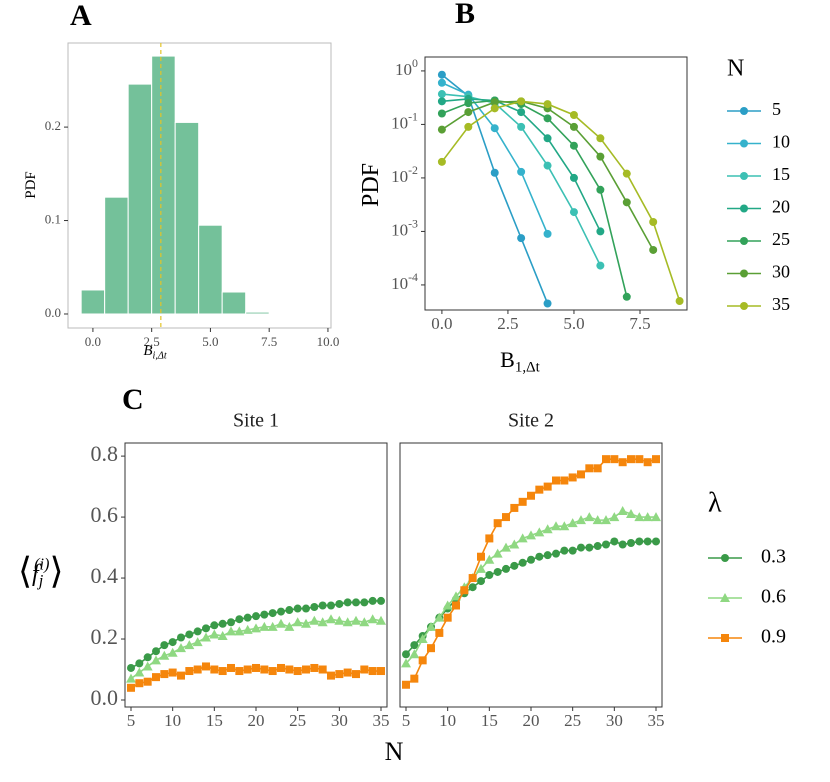 Image resolution: width=830 pixels, height=782 pixels. What do you see at coordinates (256, 421) in the screenshot?
I see `facet-title: Site 1` at bounding box center [256, 421].